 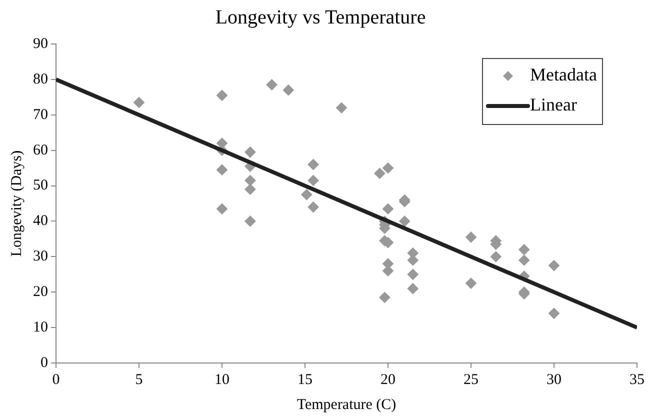 What do you see at coordinates (346, 404) in the screenshot?
I see `x-axis-title: Temperature (C)` at bounding box center [346, 404].